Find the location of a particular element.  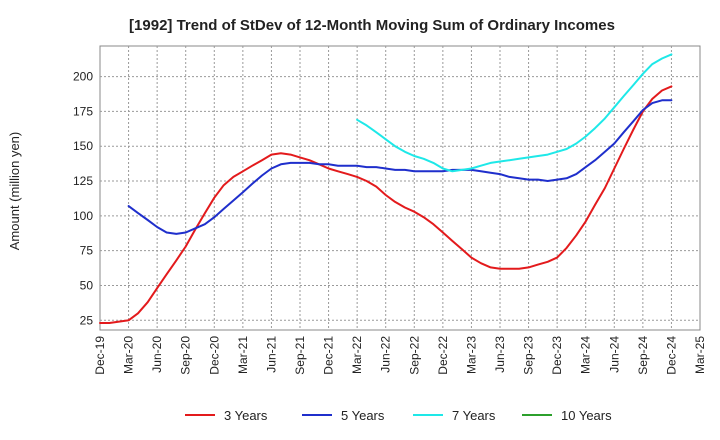

x-tick-label: Sep-23 is located at coordinates (529, 355).